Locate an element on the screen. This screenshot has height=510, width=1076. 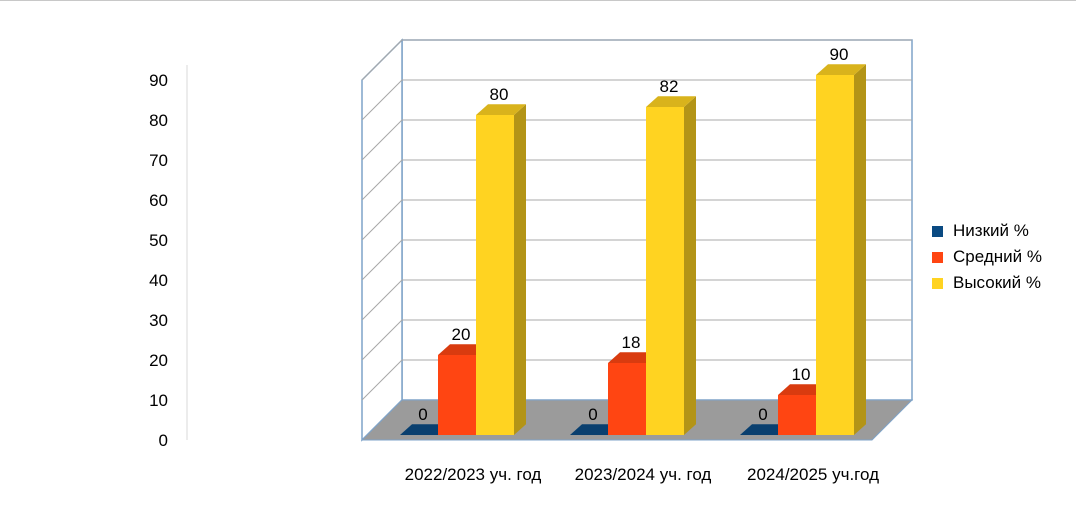
legend-label-medium: Средний % is located at coordinates (997, 256).